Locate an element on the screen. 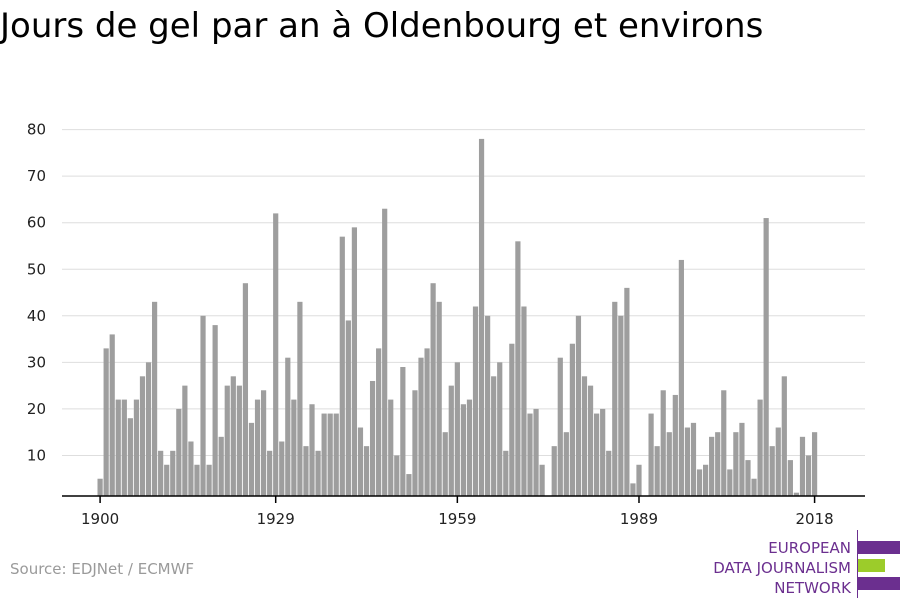 Image resolution: width=900 pixels, height=600 pixels. y-tick-label-10: 10 is located at coordinates (36, 455).